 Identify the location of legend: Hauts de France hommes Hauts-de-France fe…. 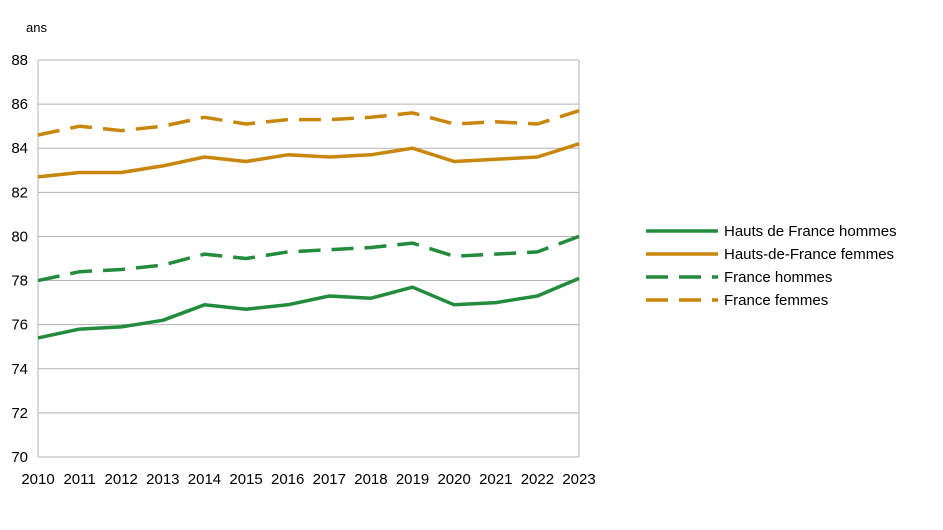
(771, 266).